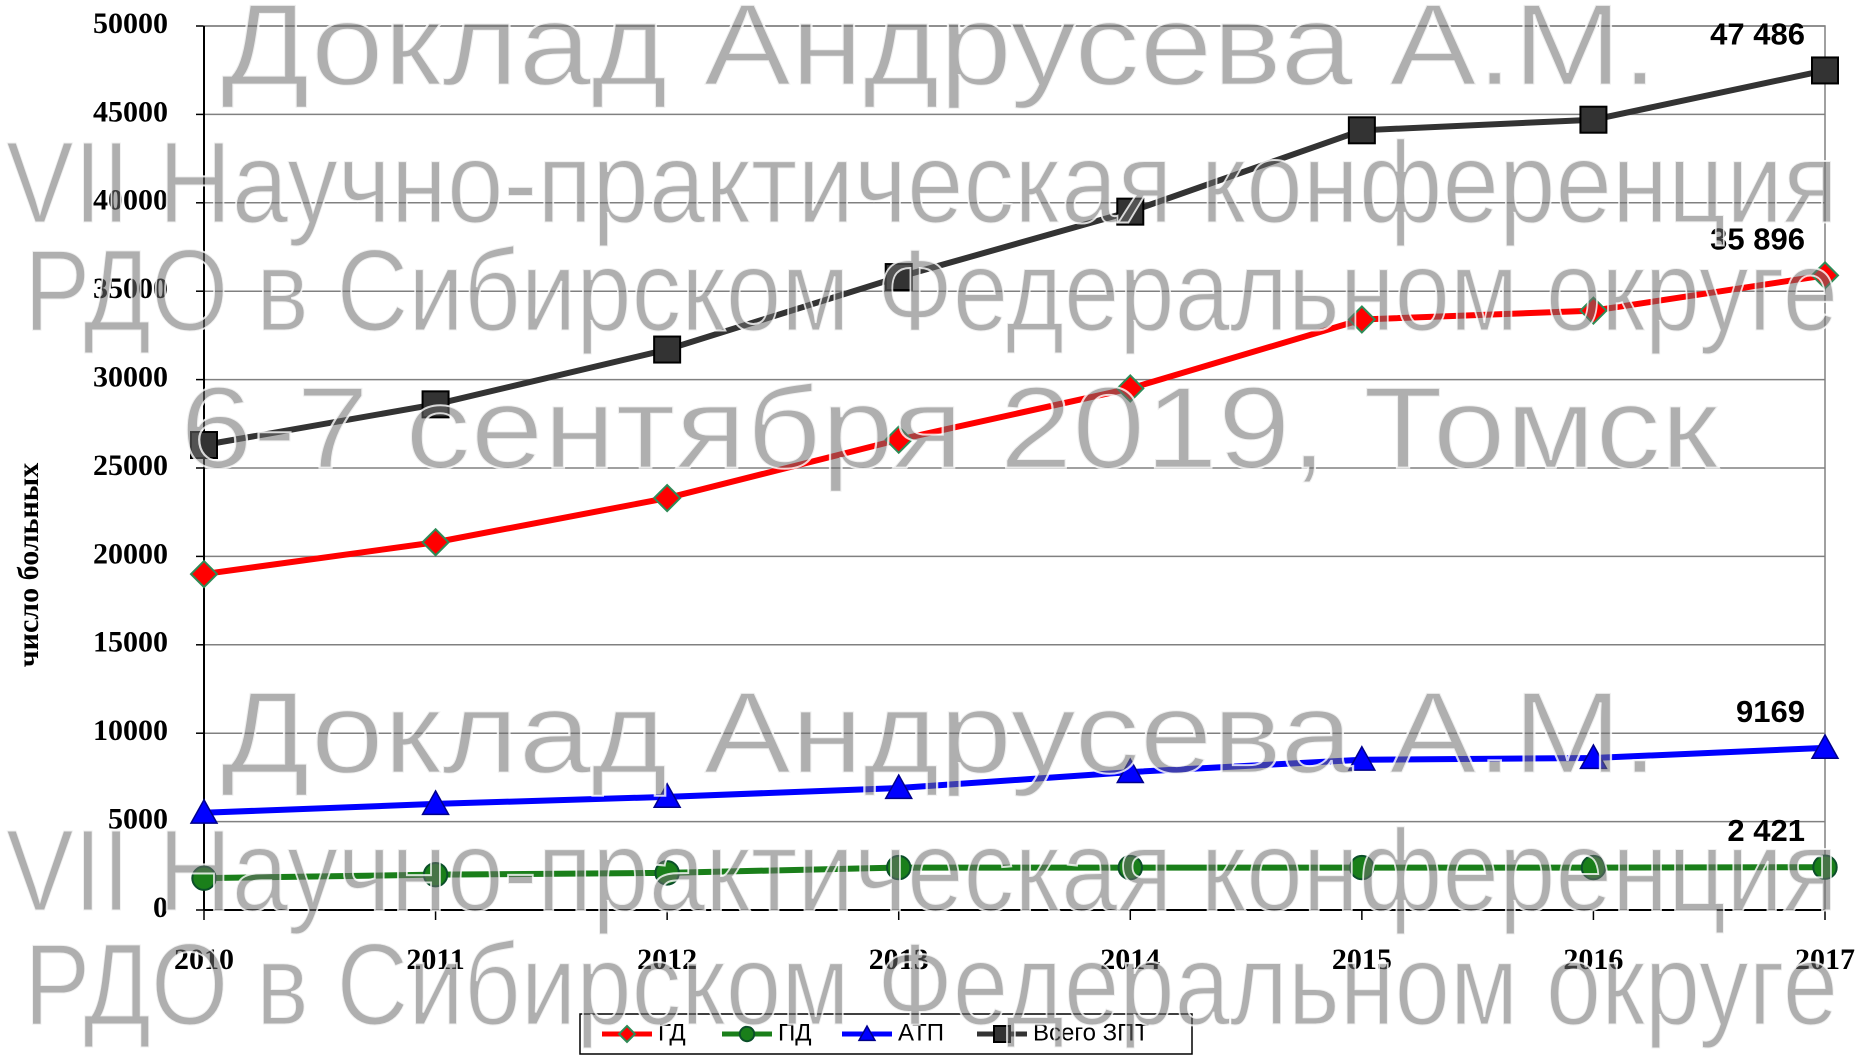  Describe the element at coordinates (204, 959) in the screenshot. I see `x-tick-label: 2010` at that location.